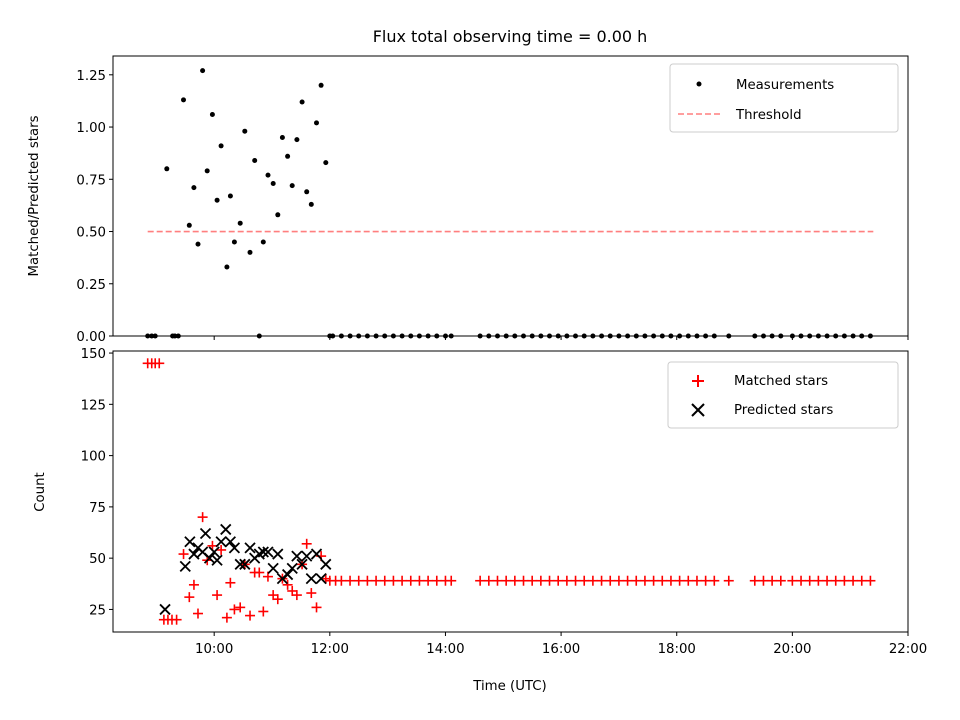 Image resolution: width=960 pixels, height=720 pixels. What do you see at coordinates (785, 85) in the screenshot?
I see `legend-measurements-label: Measurements` at bounding box center [785, 85].